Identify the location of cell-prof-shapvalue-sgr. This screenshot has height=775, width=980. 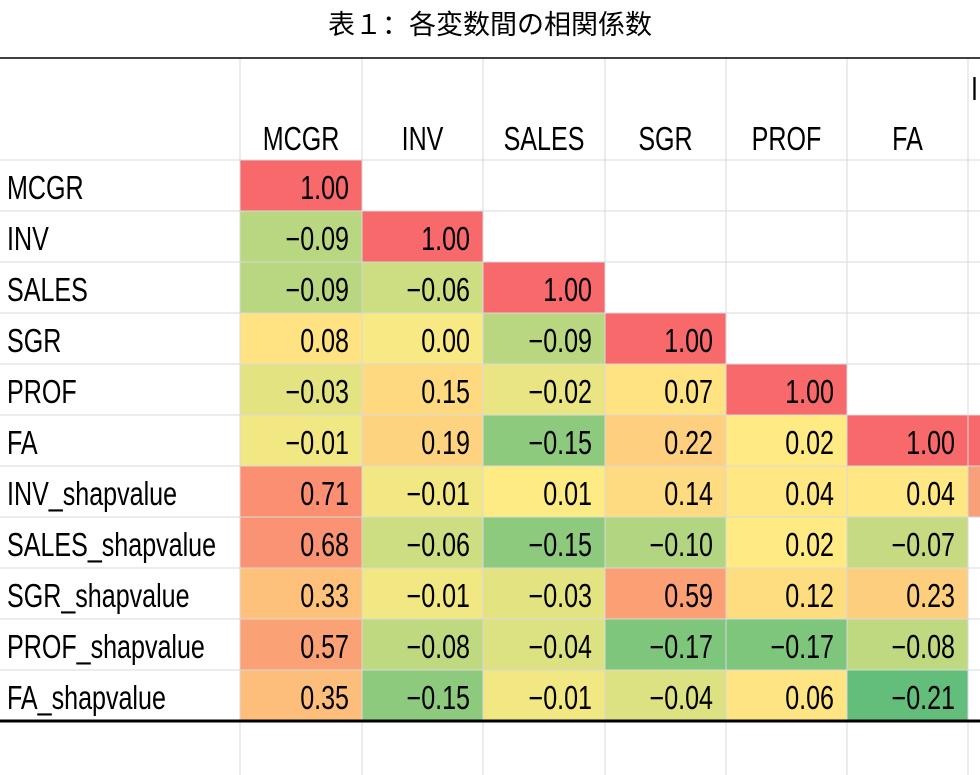
(665, 644).